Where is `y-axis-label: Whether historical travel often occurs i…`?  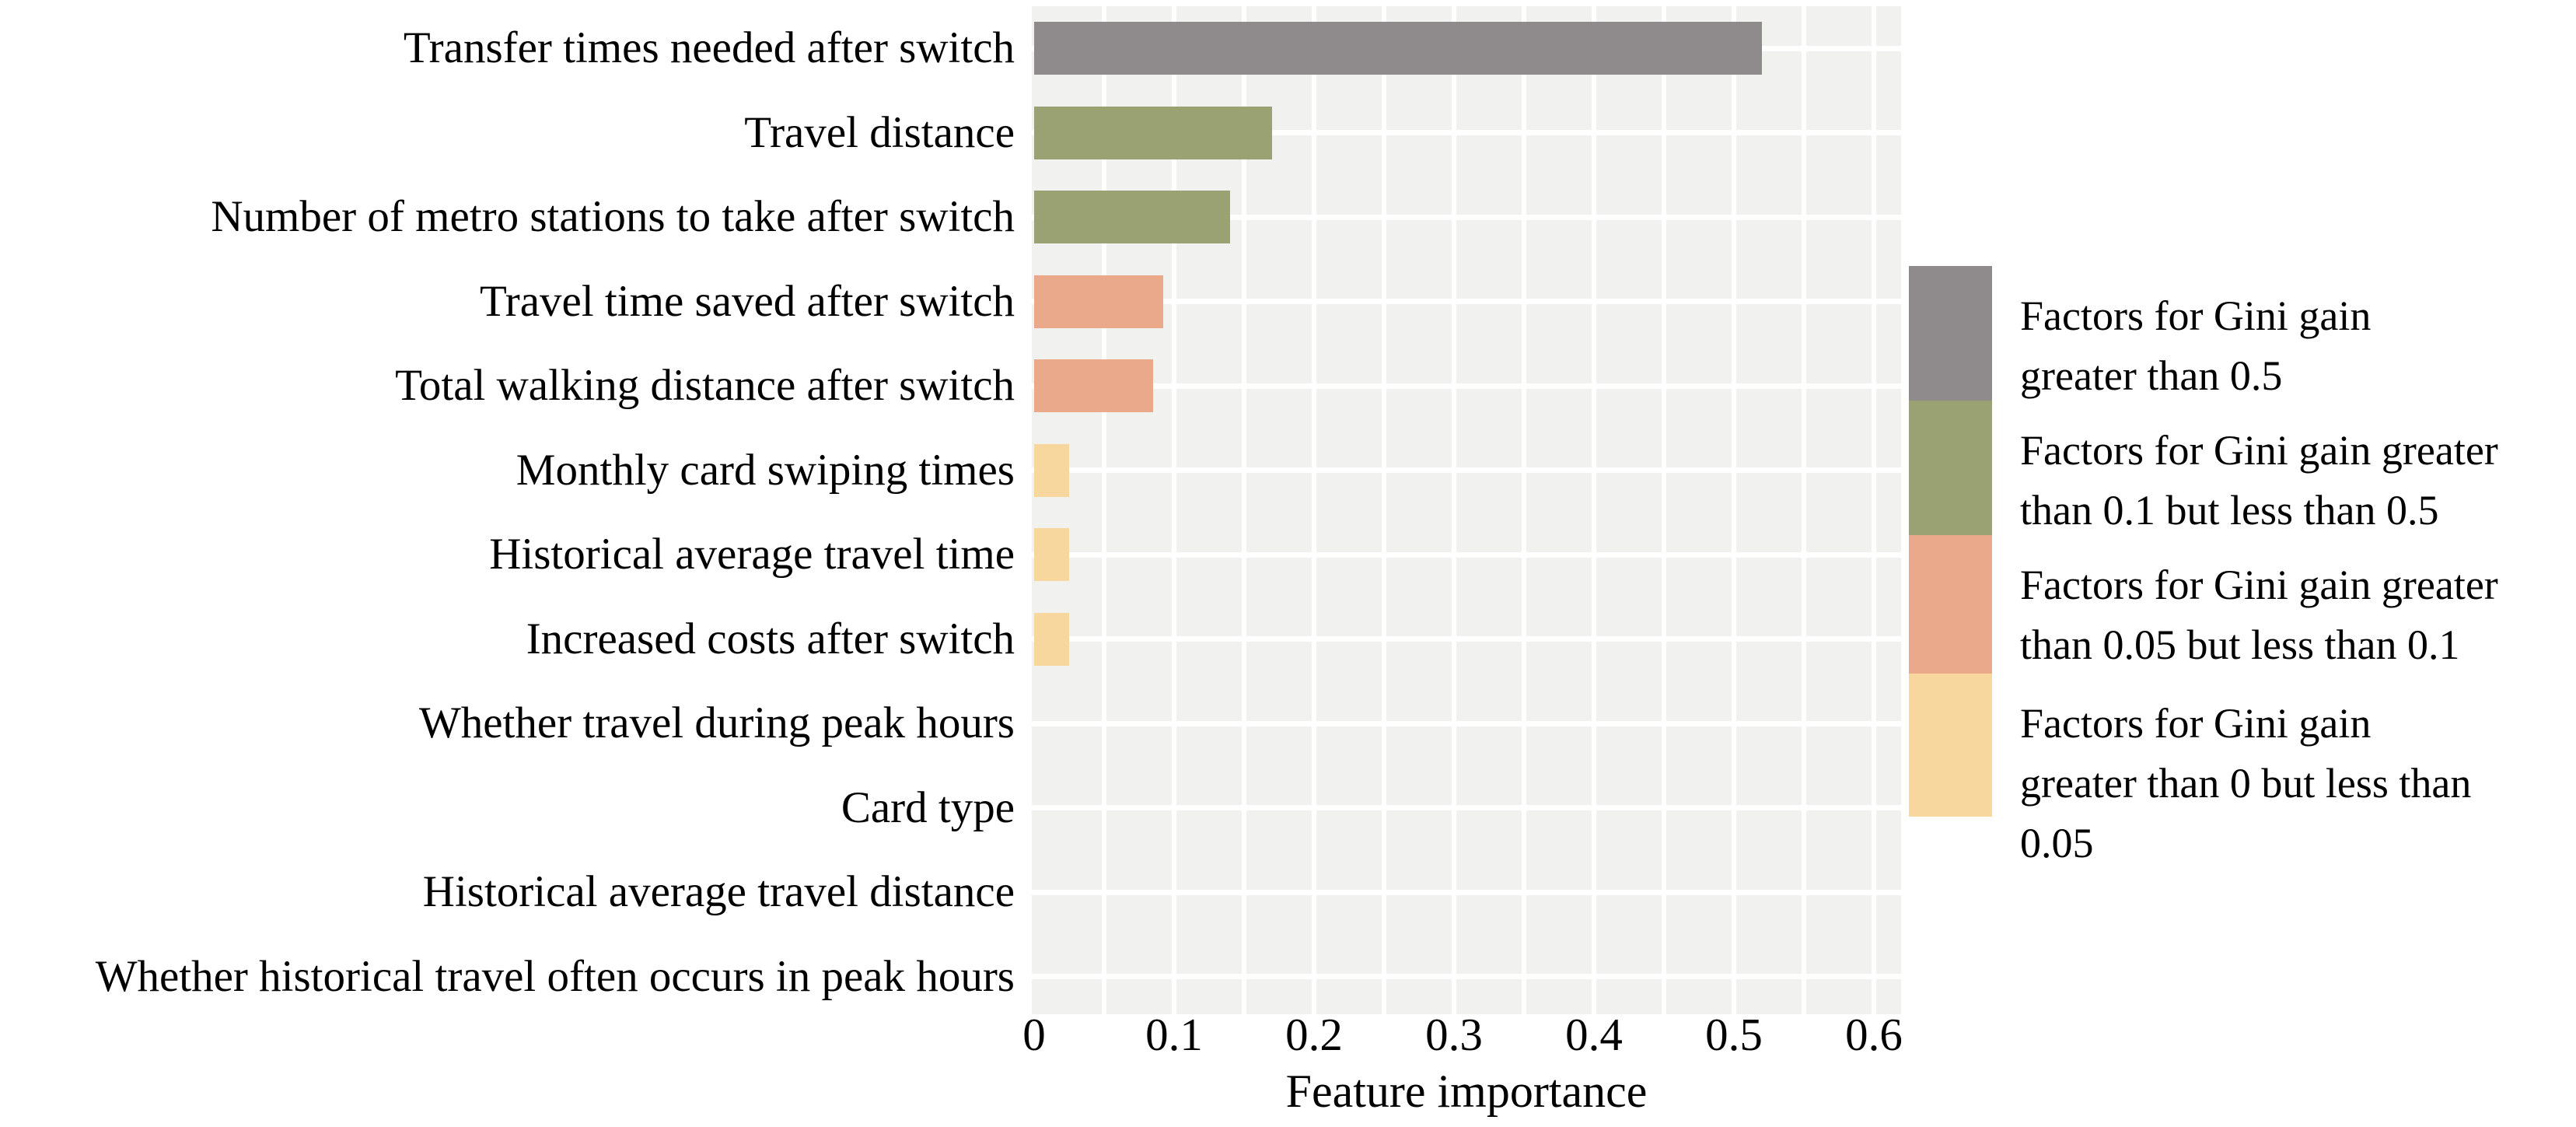
y-axis-label: Whether historical travel often occurs i… is located at coordinates (555, 976).